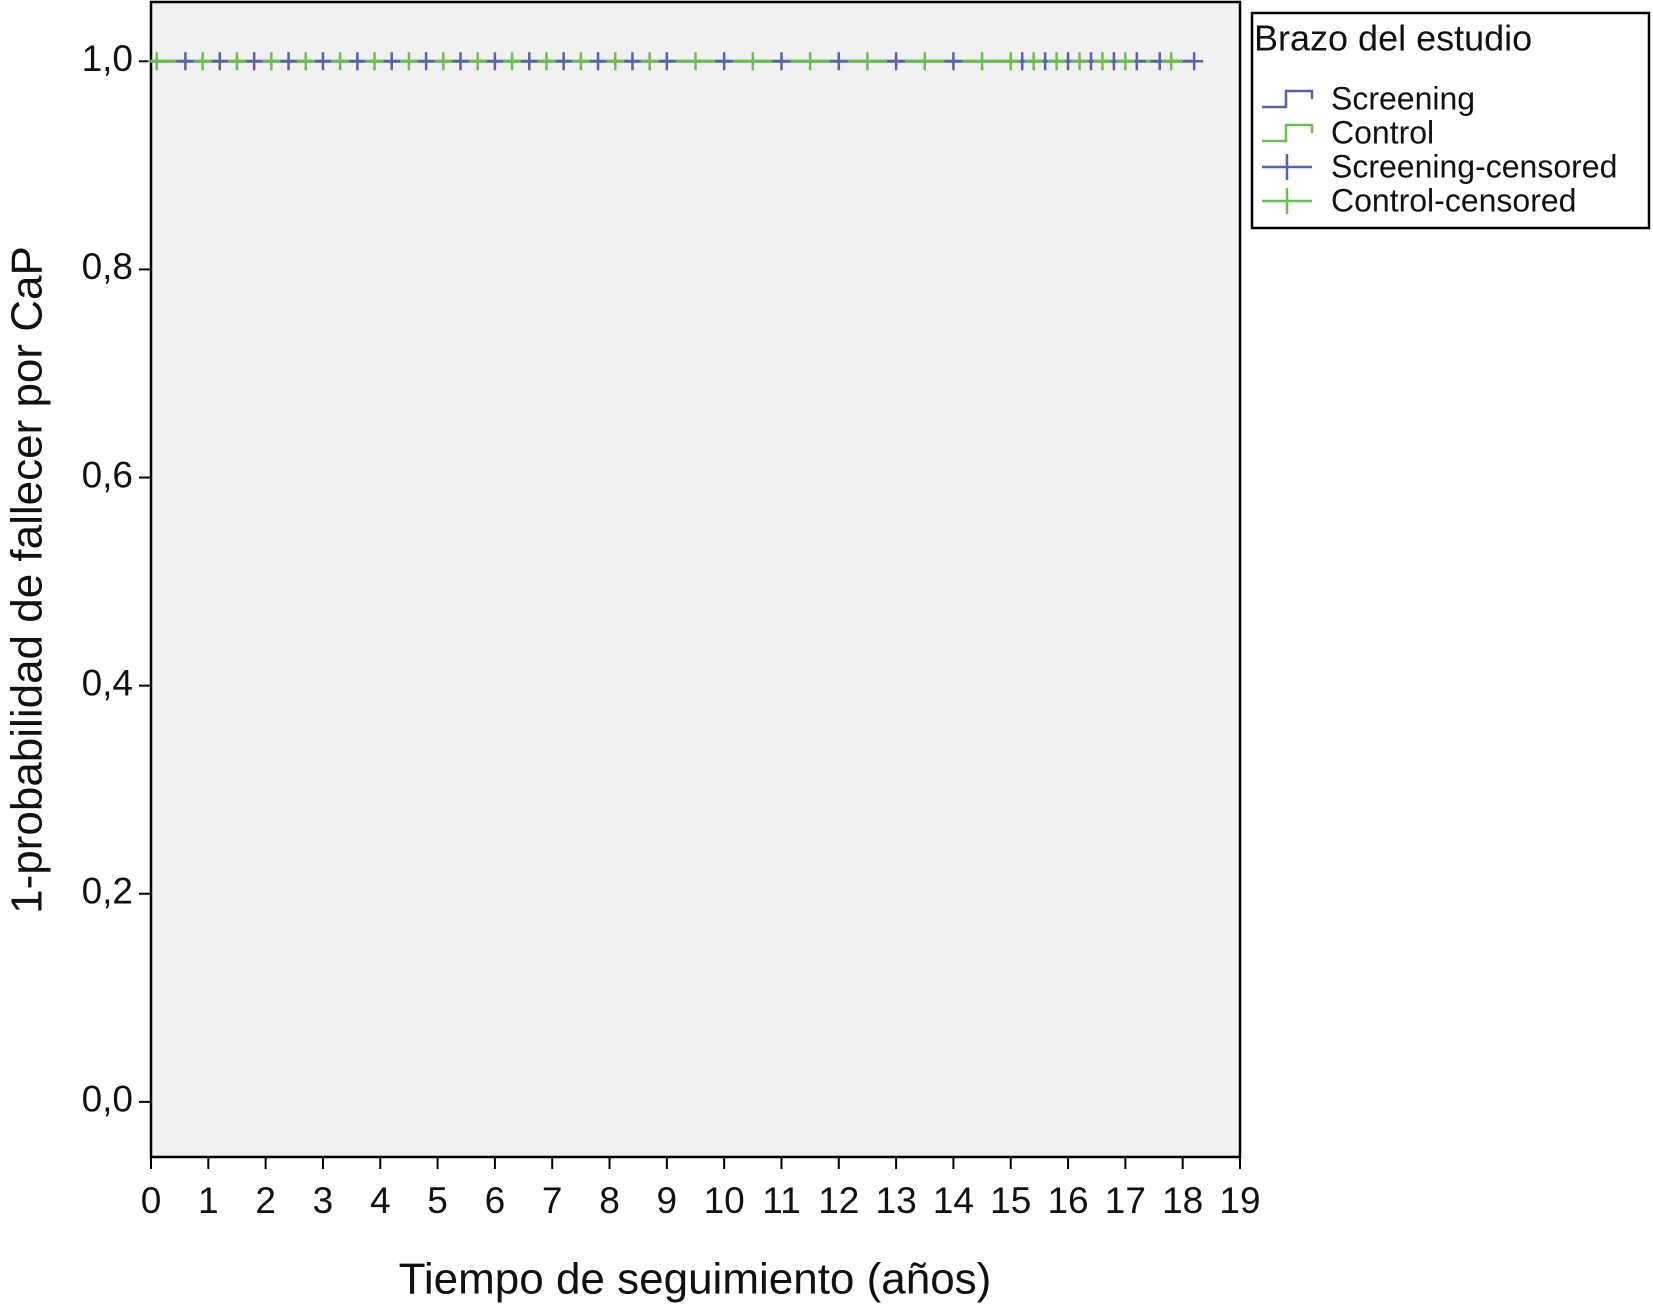 This screenshot has width=1653, height=1308. I want to click on y-tick-label: 0,0, so click(107, 1099).